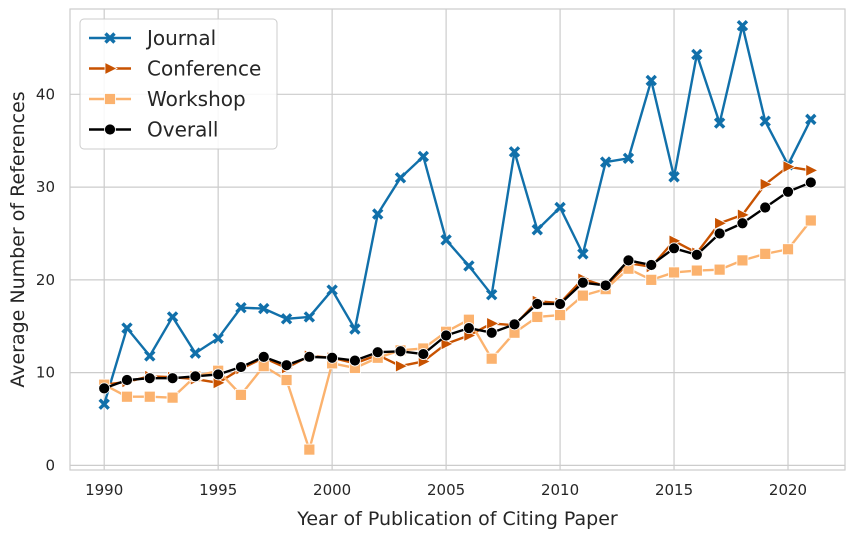  Describe the element at coordinates (560, 490) in the screenshot. I see `x-tick-label: 2010` at that location.